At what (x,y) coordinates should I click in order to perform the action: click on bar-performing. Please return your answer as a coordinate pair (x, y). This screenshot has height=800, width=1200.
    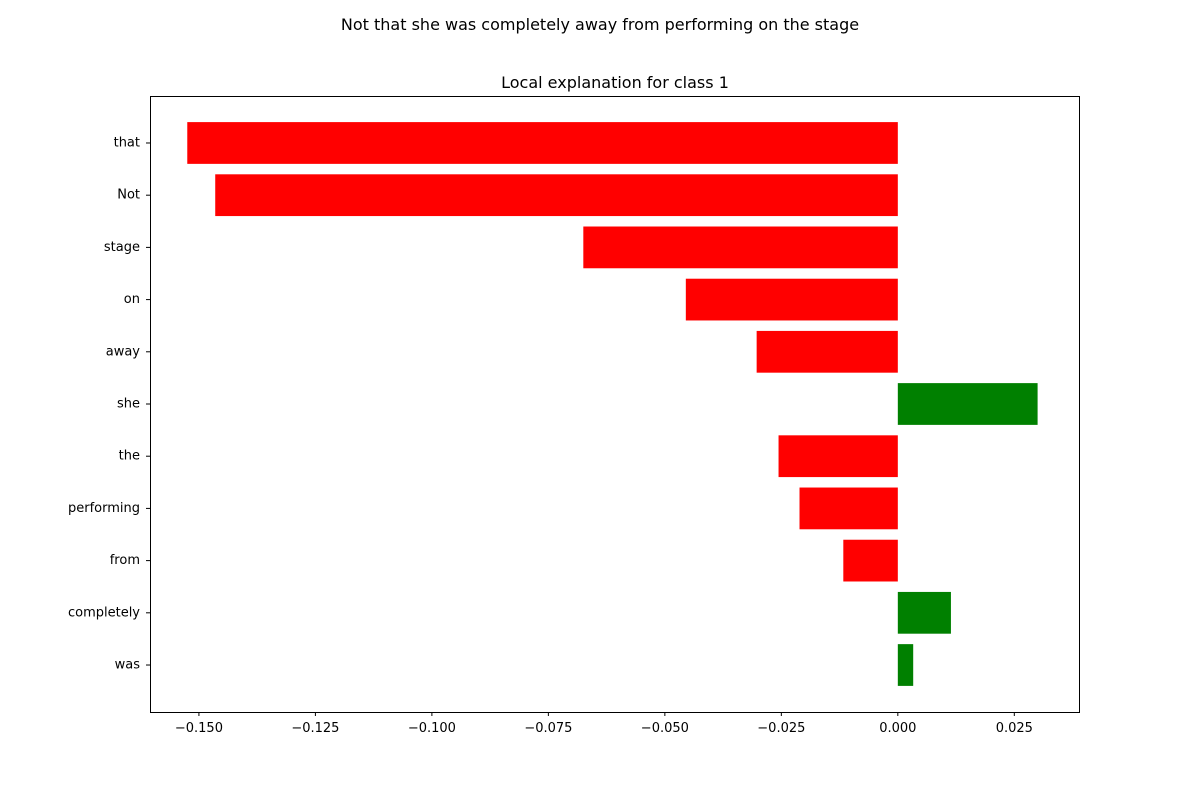
    Looking at the image, I should click on (848, 508).